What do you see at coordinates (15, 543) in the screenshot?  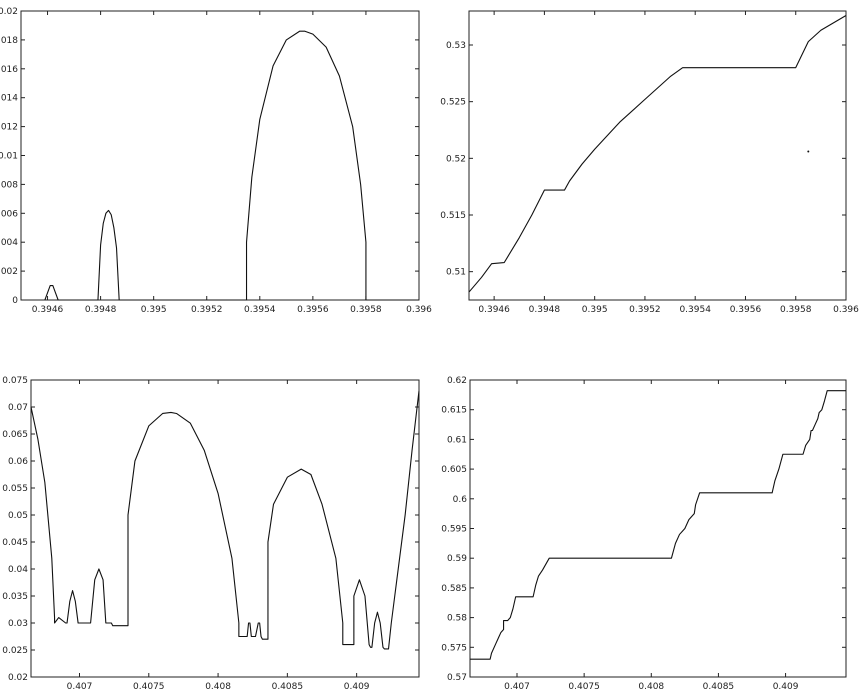 I see `y-tick-label: 0.045` at bounding box center [15, 543].